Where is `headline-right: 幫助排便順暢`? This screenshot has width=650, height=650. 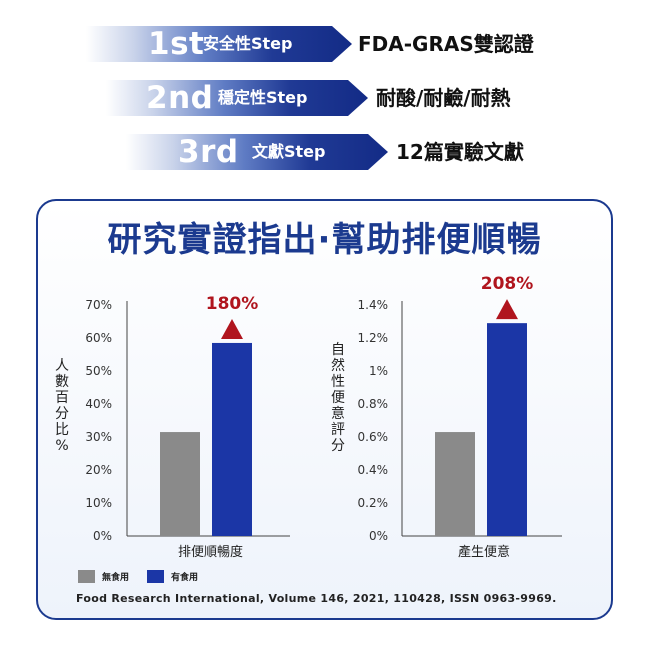 headline-right: 幫助排便順暢 is located at coordinates (436, 240).